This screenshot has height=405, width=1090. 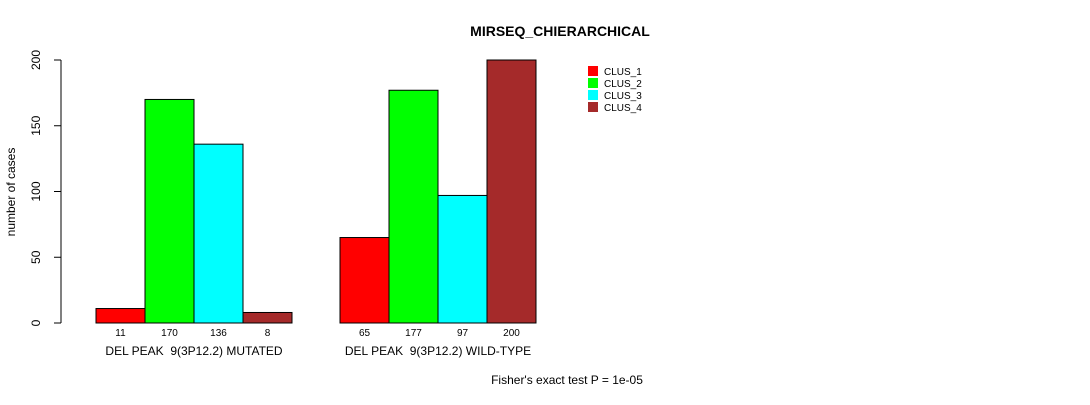 What do you see at coordinates (623, 72) in the screenshot?
I see `legend-label: CLUS_1` at bounding box center [623, 72].